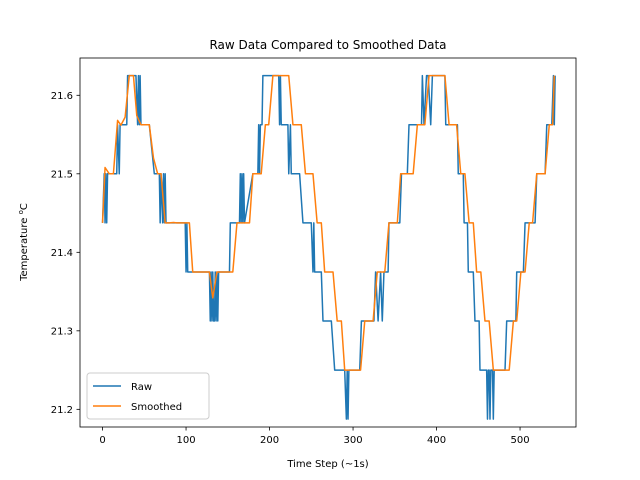 This screenshot has height=480, width=640. What do you see at coordinates (24, 206) in the screenshot?
I see `y-axis-label-unit: C` at bounding box center [24, 206].